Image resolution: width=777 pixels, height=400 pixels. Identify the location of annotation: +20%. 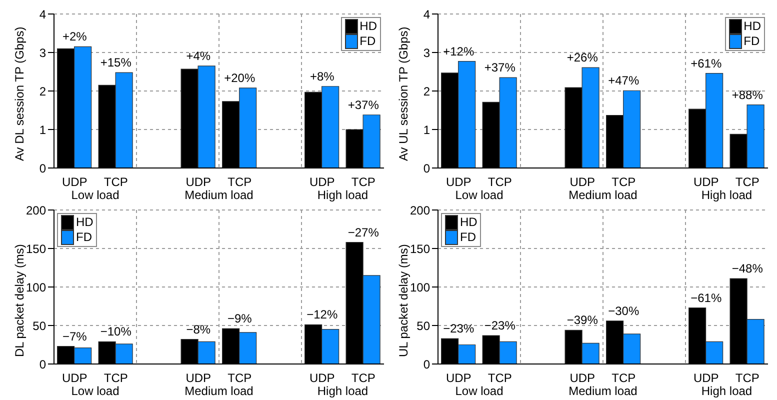
(240, 77).